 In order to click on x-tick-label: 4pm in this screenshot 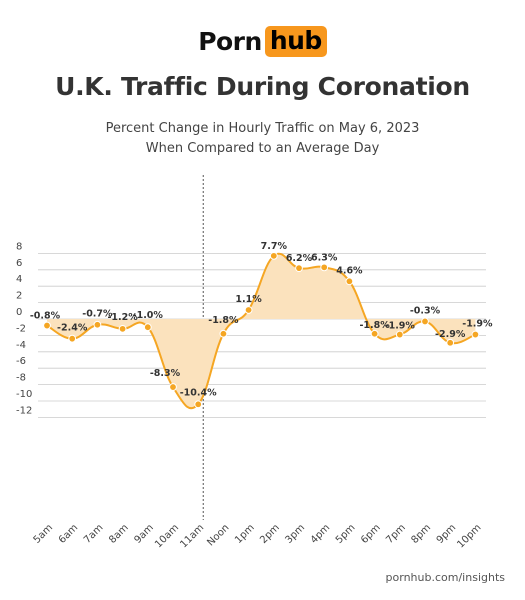, I will do `click(321, 534)`.